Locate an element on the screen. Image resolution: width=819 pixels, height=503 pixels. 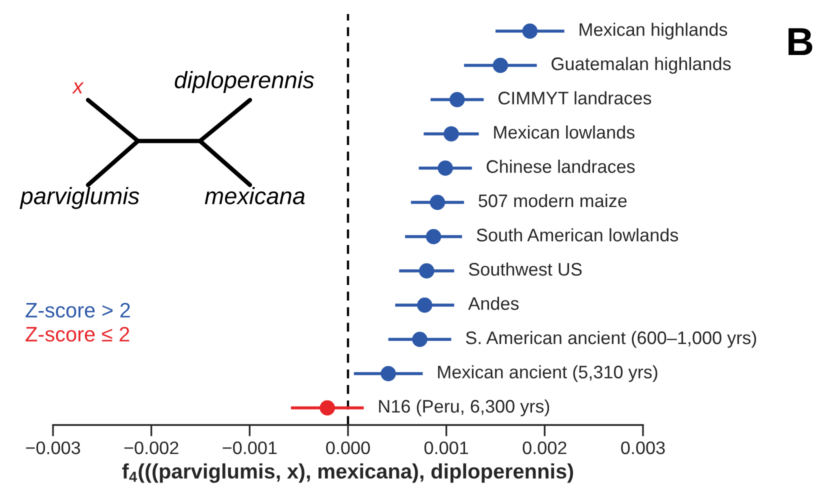
text: Z-score > 2 is located at coordinates (78, 310).